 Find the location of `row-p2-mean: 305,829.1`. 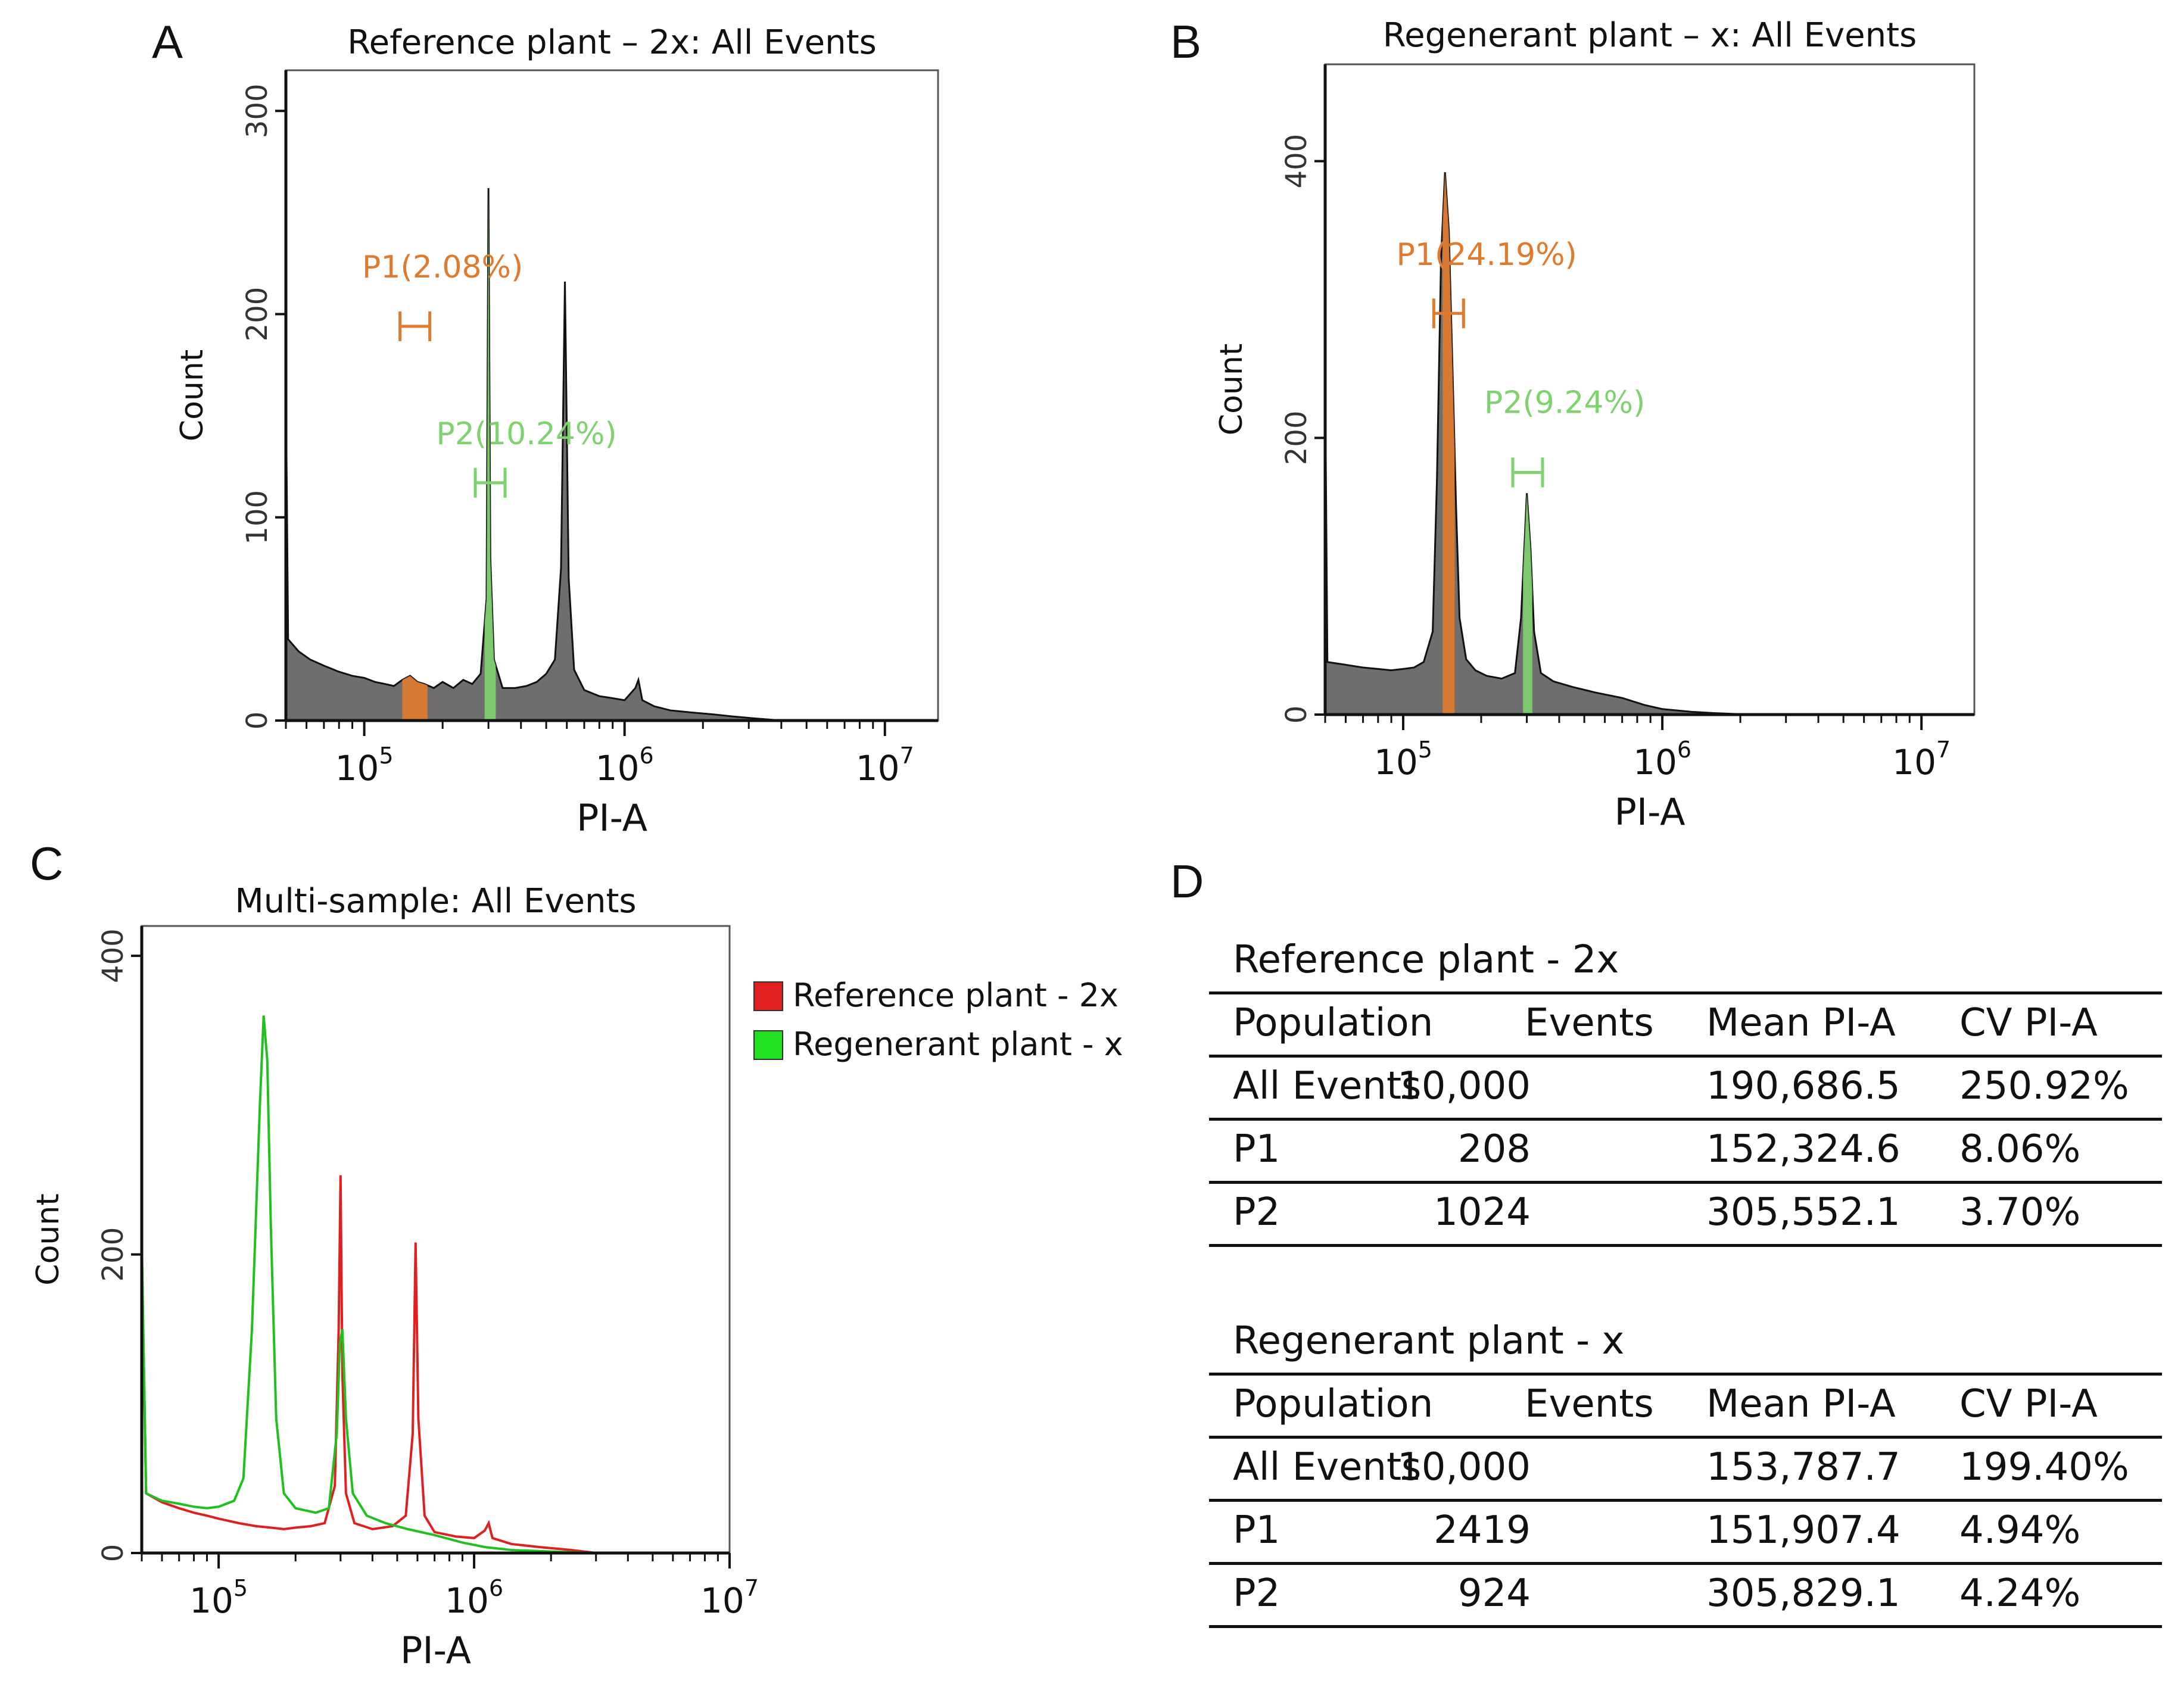

row-p2-mean: 305,829.1 is located at coordinates (1803, 1593).